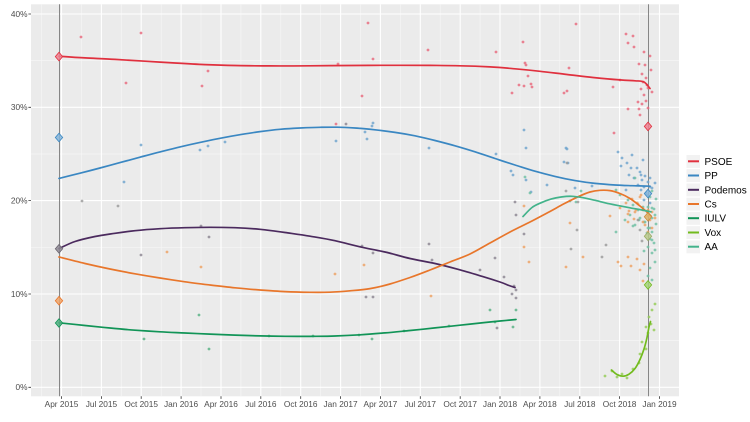 The height and width of the screenshot is (422, 750). I want to click on svg-text: PP, so click(712, 176).